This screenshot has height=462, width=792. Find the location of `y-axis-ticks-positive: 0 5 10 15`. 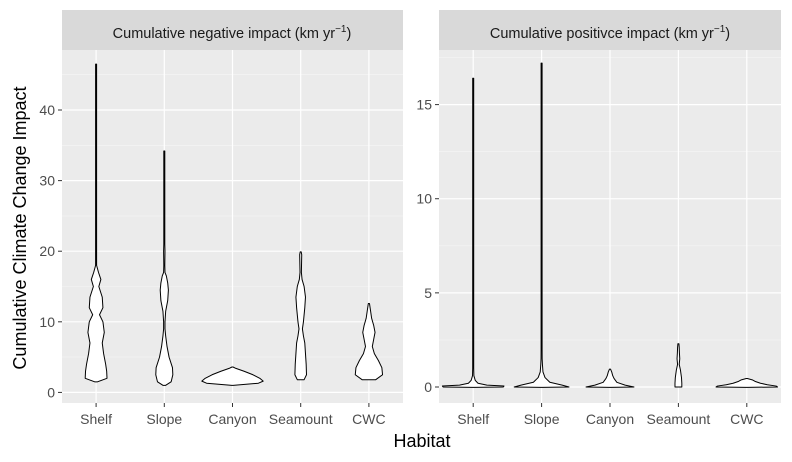

y-axis-ticks-positive: 0 5 10 15 is located at coordinates (427, 246).